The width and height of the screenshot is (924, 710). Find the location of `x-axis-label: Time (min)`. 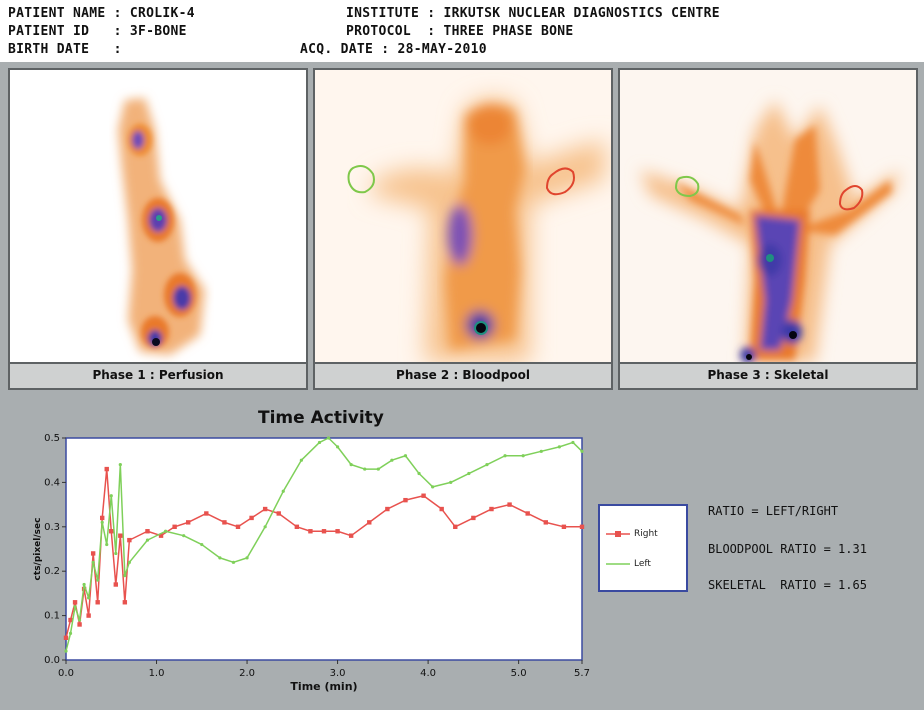

x-axis-label: Time (min) is located at coordinates (323, 686).